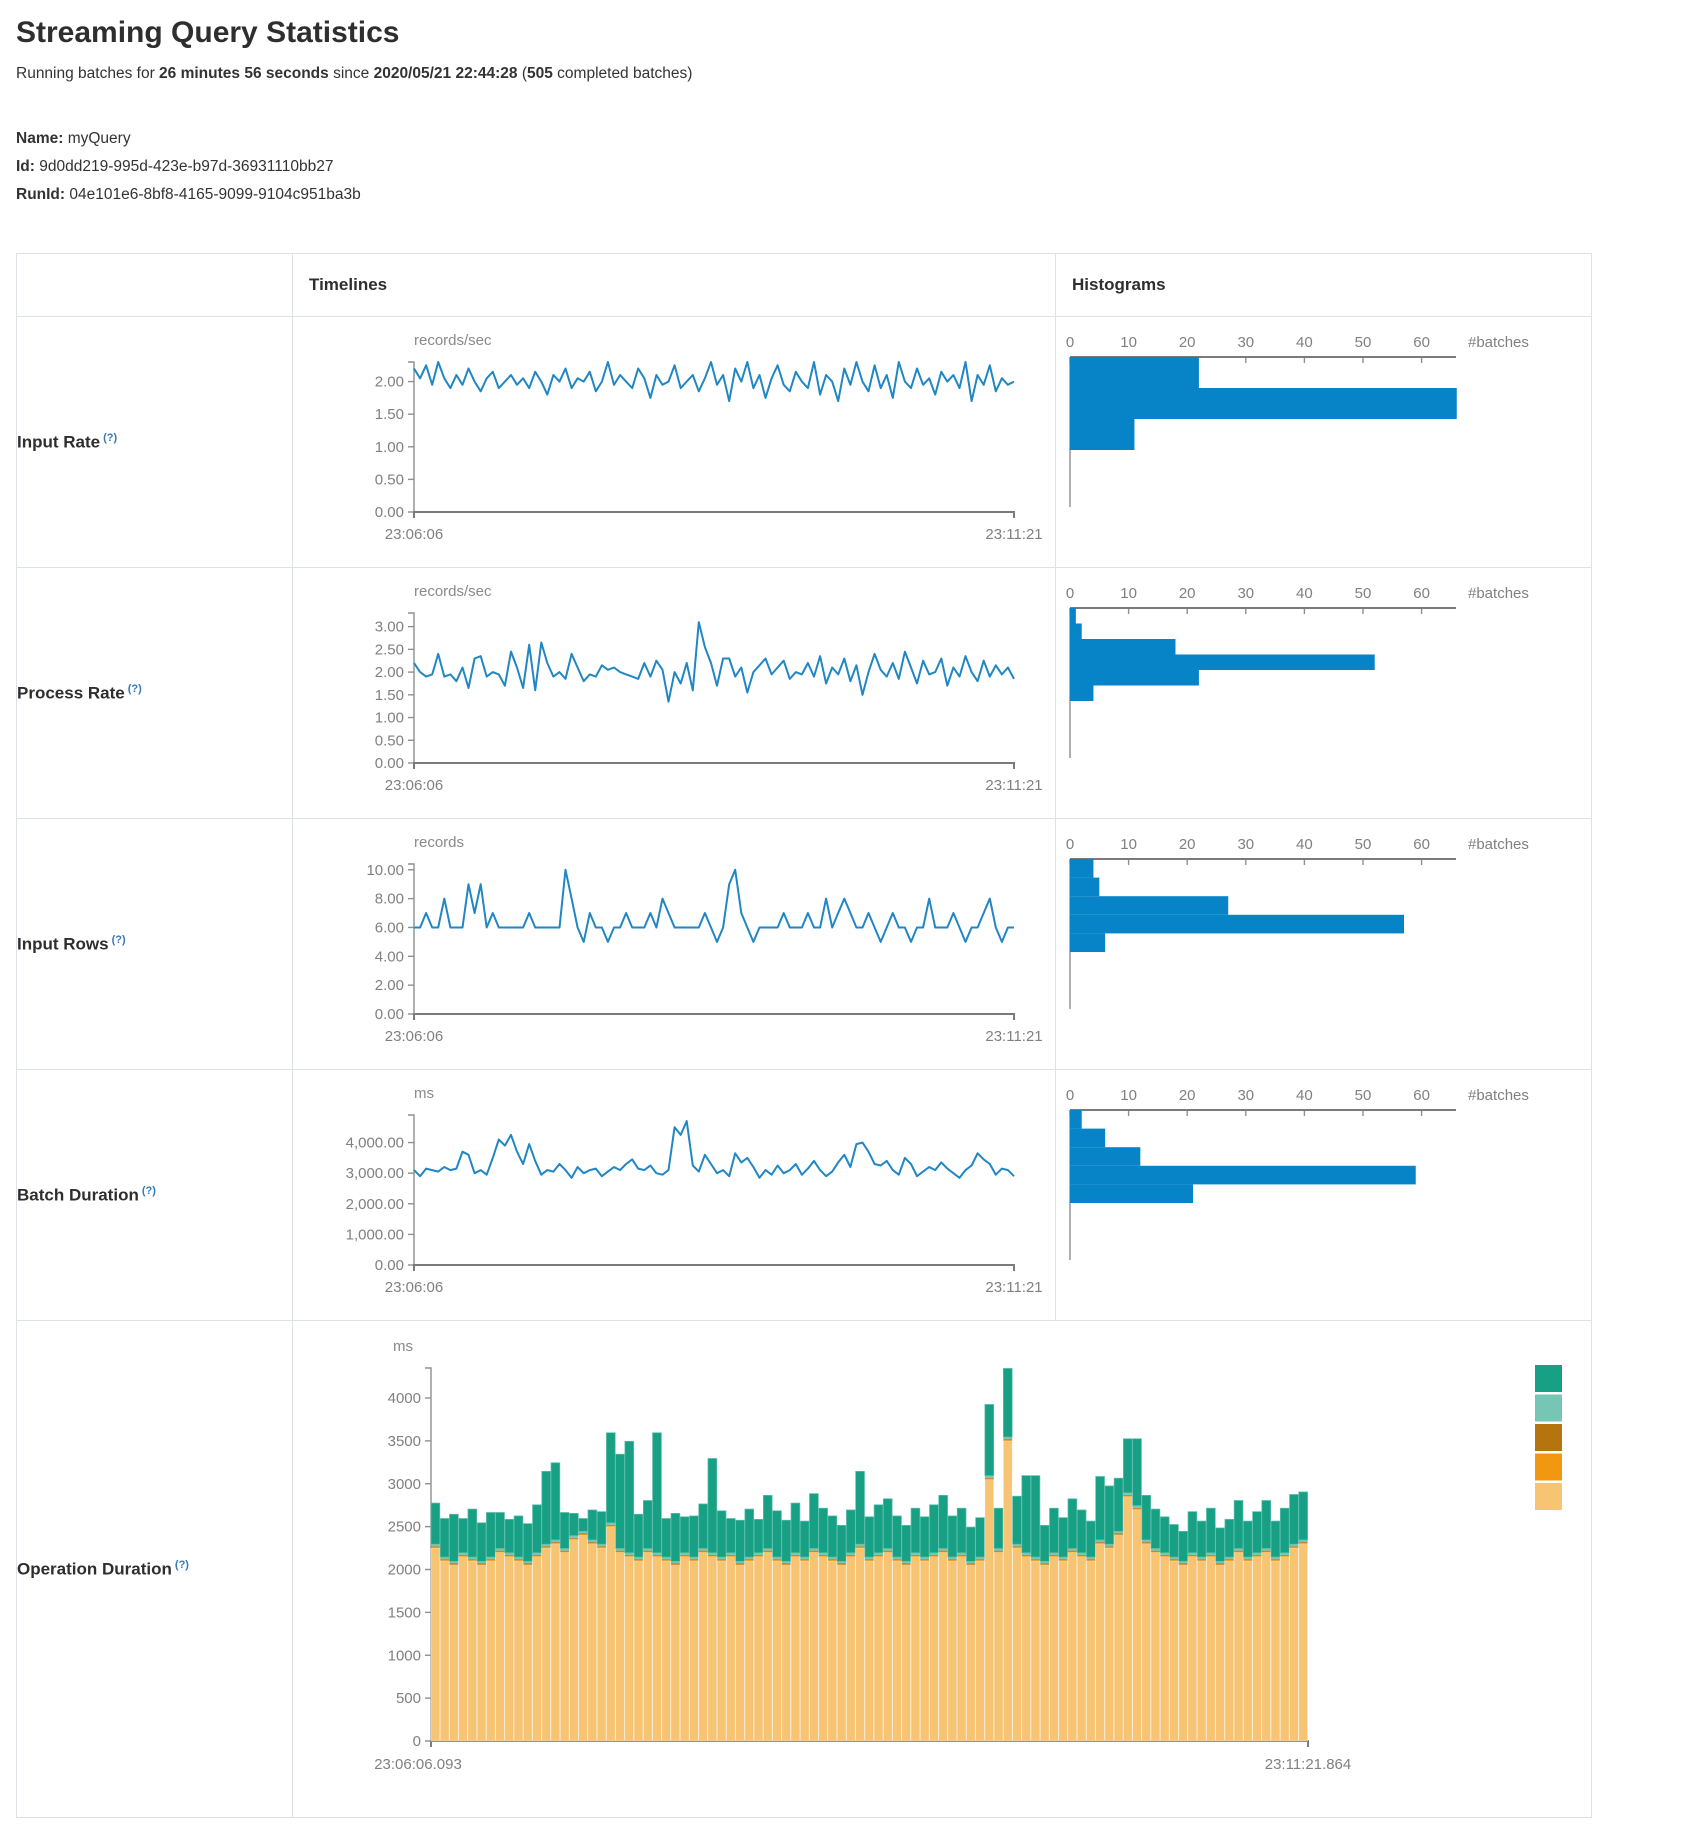 The image size is (1693, 1836). I want to click on chart-text: 0, so click(417, 1741).